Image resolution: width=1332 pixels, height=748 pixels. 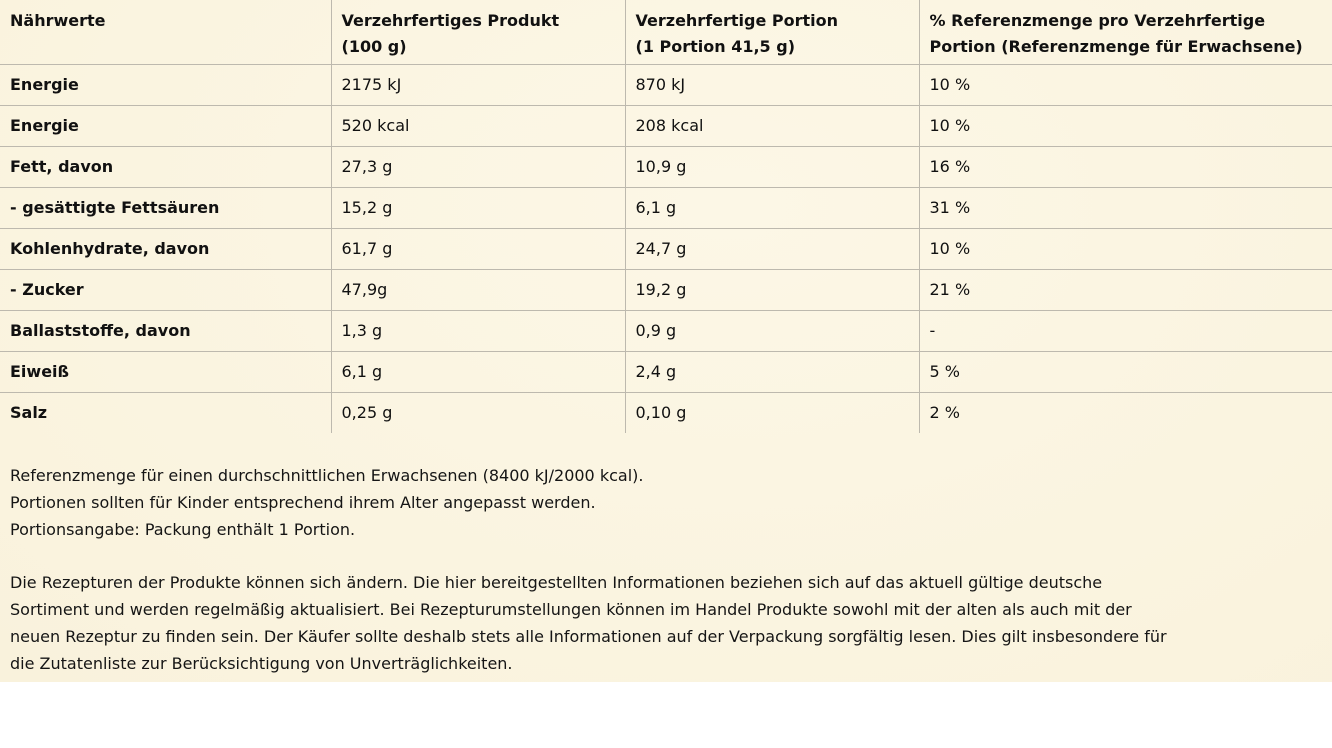 I want to click on table-row: Energie 2175 kJ 870 kJ 10 %, so click(x=666, y=85).